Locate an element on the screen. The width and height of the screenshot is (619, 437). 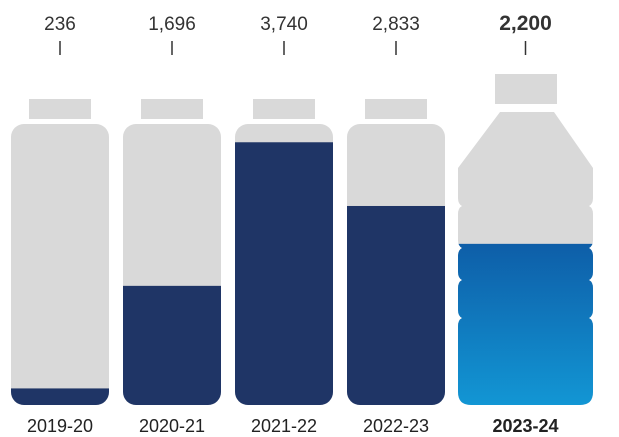
value-label: 3,740 is located at coordinates (284, 24).